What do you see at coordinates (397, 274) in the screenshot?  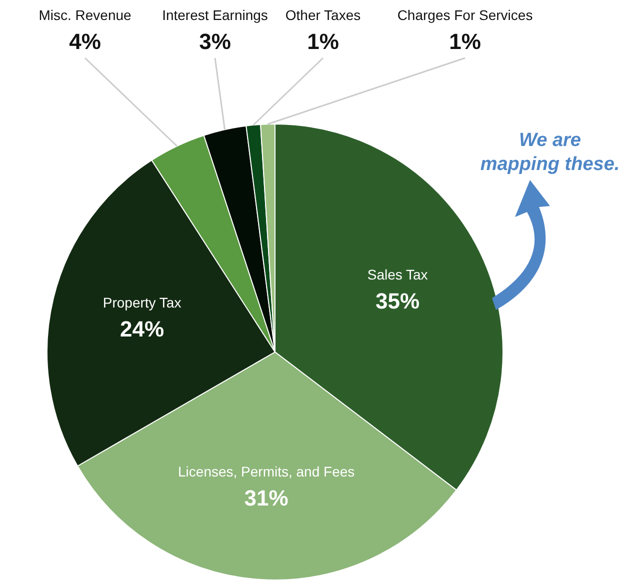 I see `slice-label: Sales Tax` at bounding box center [397, 274].